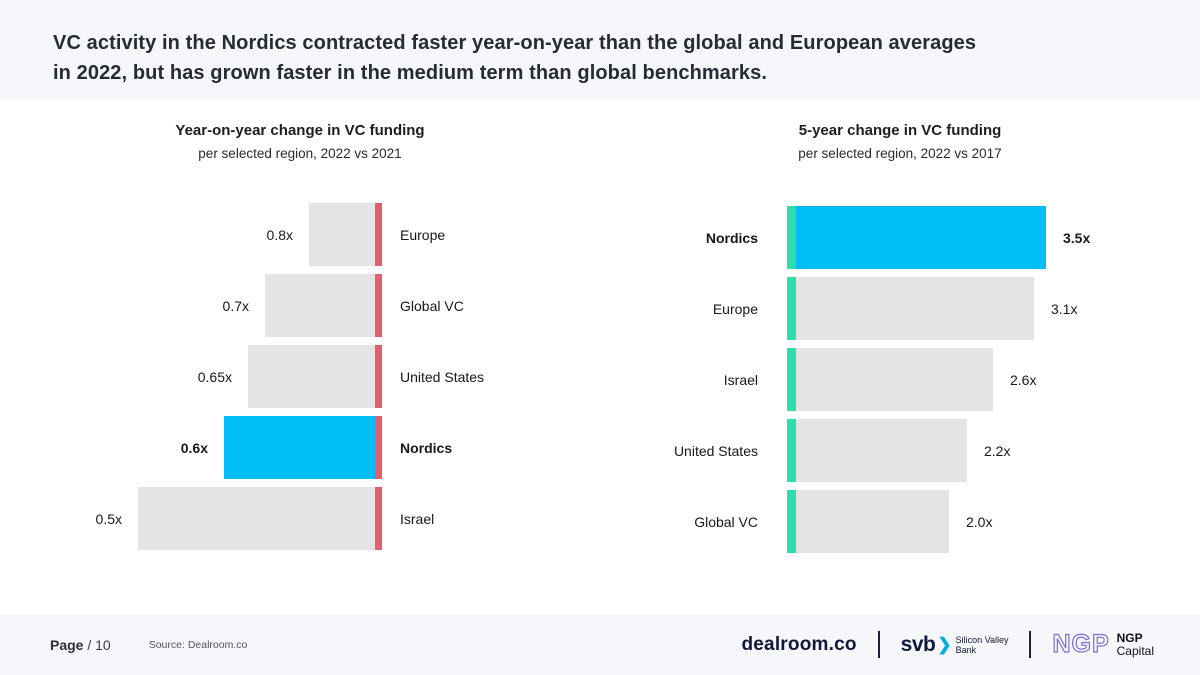 The width and height of the screenshot is (1200, 675). I want to click on ngp-capital-logo: NGP NGP Capital, so click(1103, 644).